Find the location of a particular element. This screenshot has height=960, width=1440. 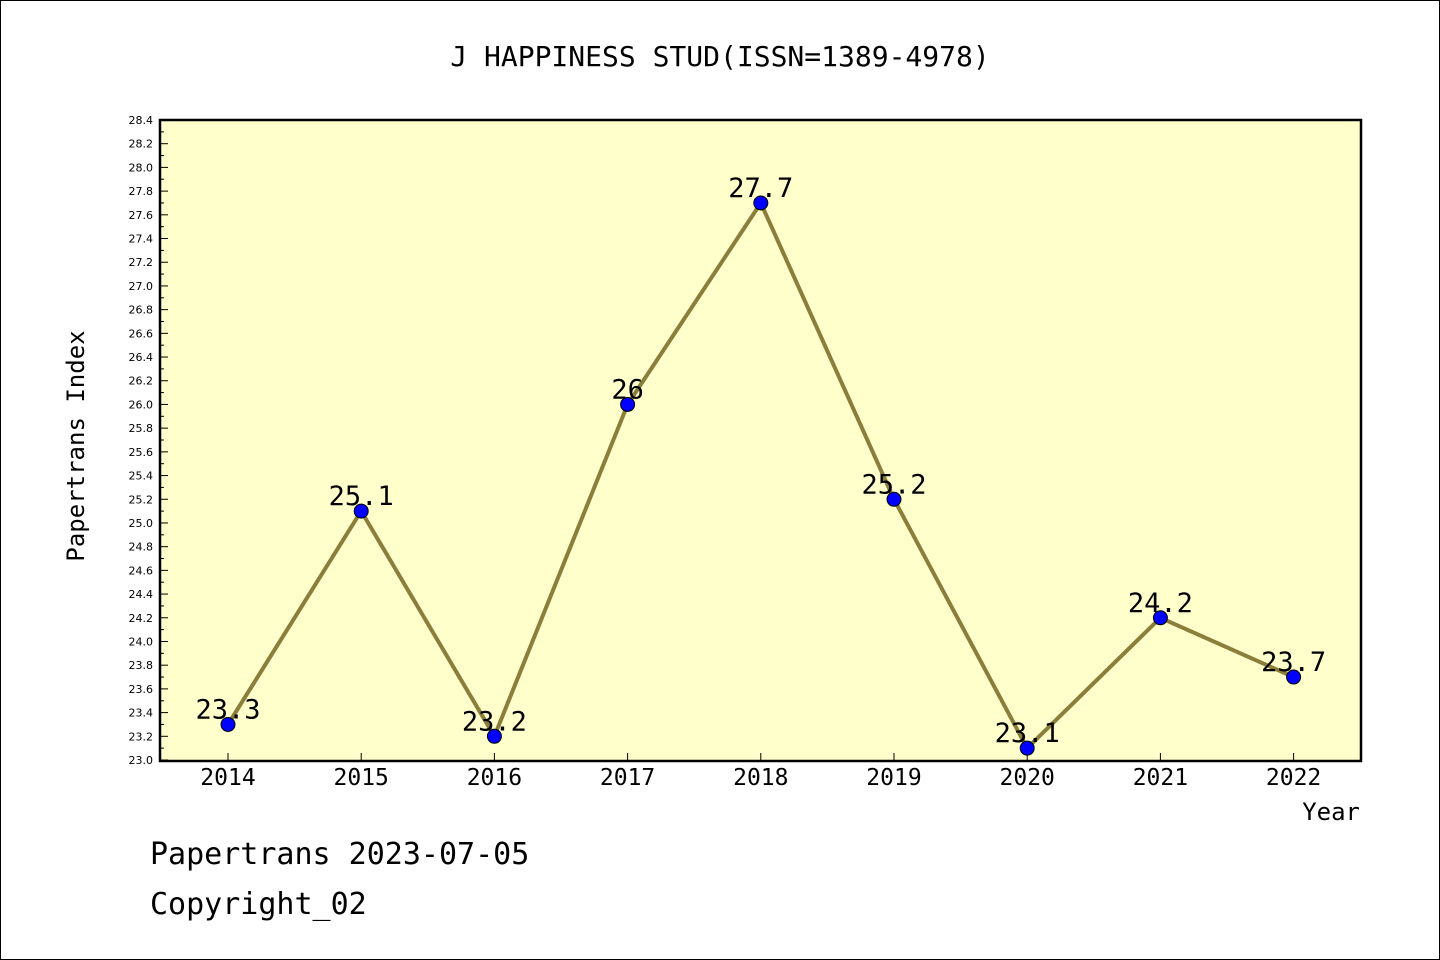

y-tick-label: 23.8 is located at coordinates (141, 665).